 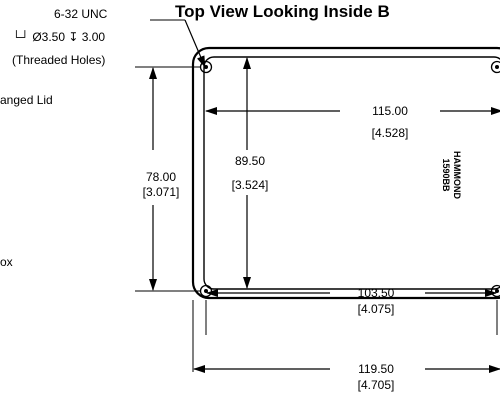 I want to click on dim-hole-spacing-height-mm: 78.00, so click(x=161, y=177).